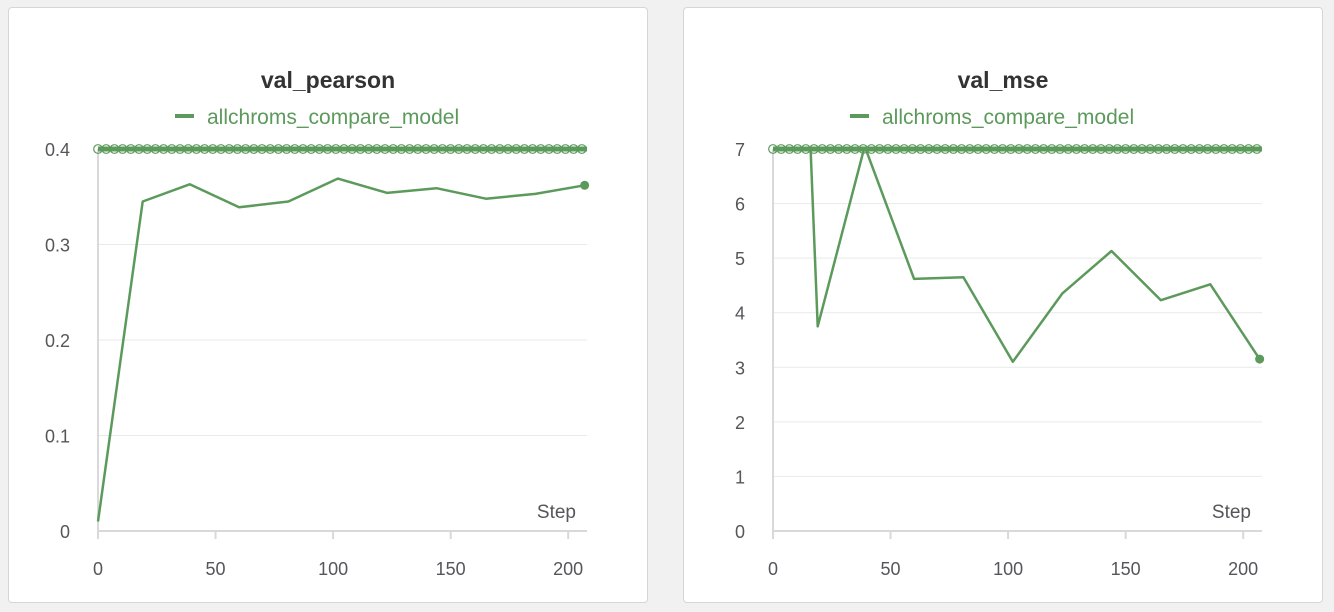 The height and width of the screenshot is (612, 1334). I want to click on series-group, so click(1037, 255).